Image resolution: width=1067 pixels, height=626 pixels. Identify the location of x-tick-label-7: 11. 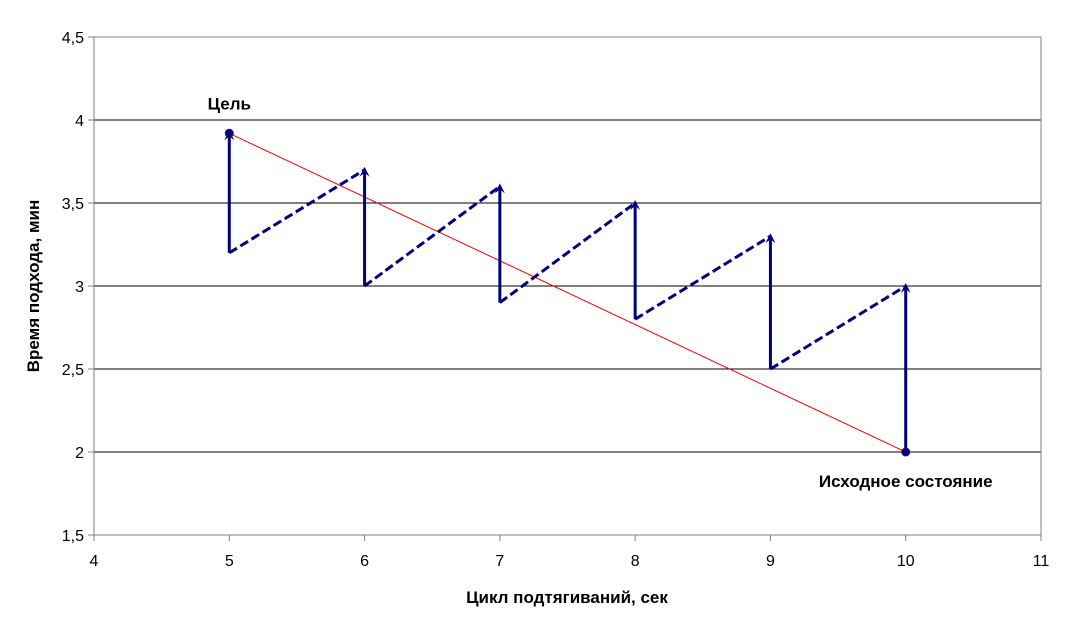
(1041, 561).